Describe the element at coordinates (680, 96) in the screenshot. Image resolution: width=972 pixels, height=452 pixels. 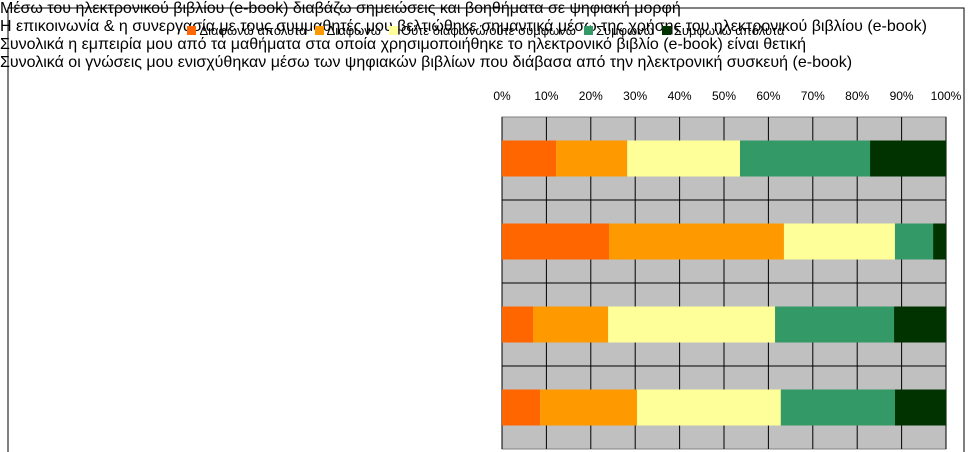
I see `x-tick-label: 40%` at that location.